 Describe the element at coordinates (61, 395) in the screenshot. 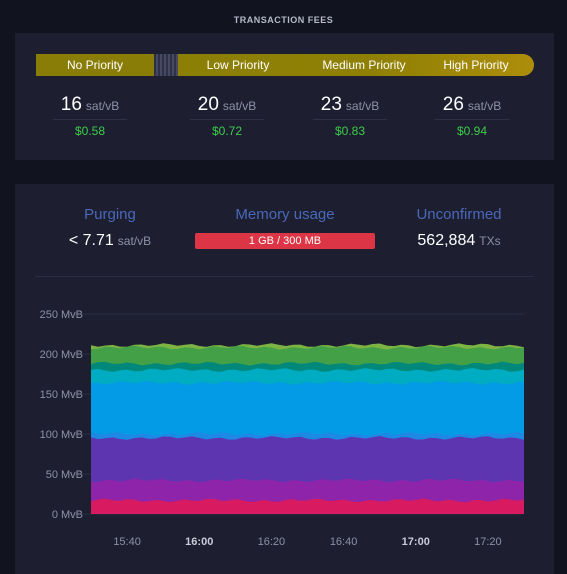

I see `y-tick-label: 150 MvB` at that location.